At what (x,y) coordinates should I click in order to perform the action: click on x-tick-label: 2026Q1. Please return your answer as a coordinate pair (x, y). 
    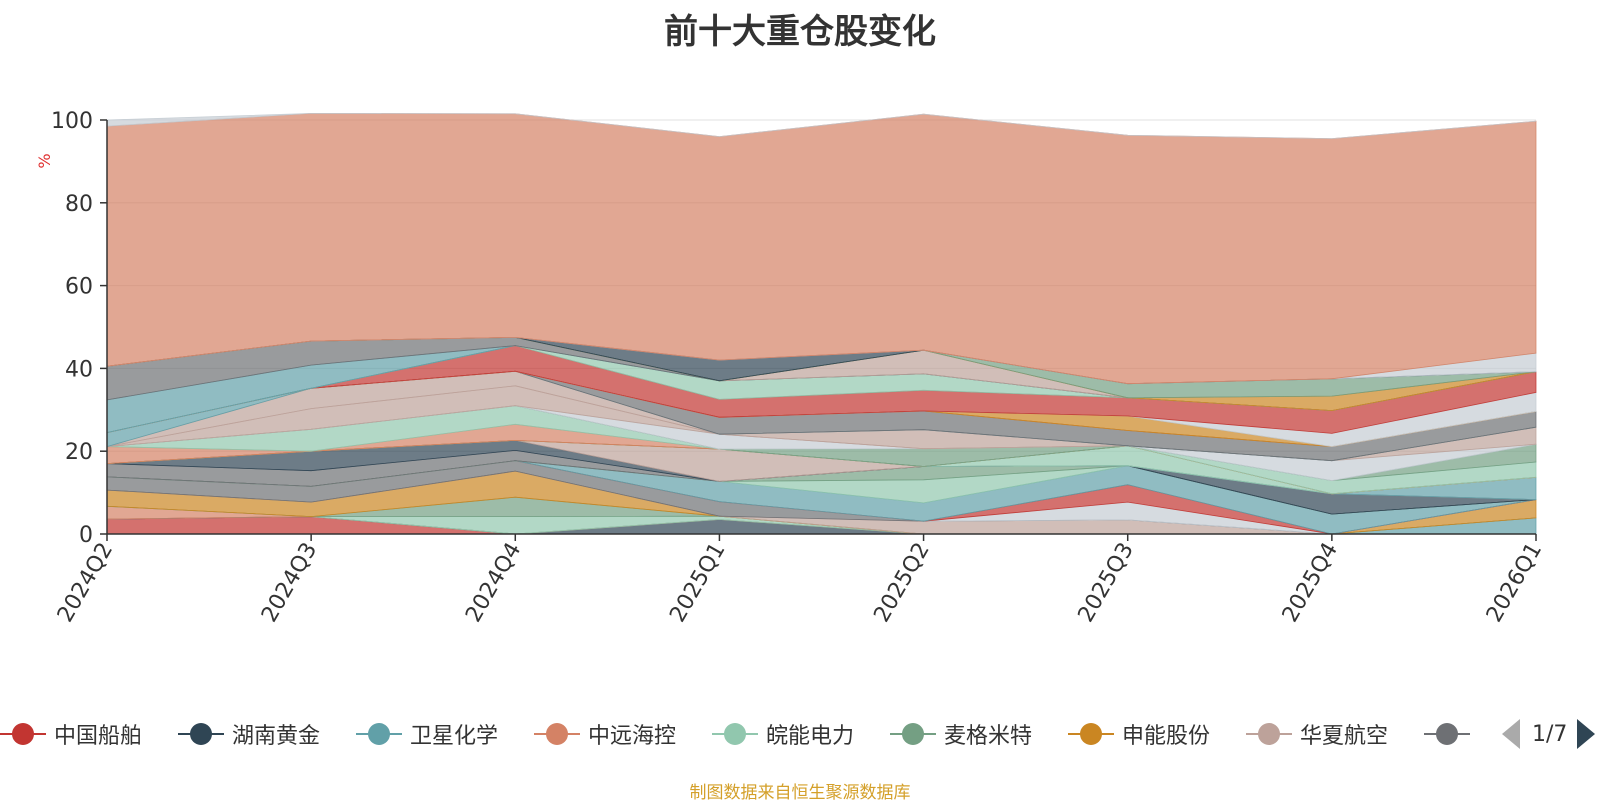
    Looking at the image, I should click on (1514, 583).